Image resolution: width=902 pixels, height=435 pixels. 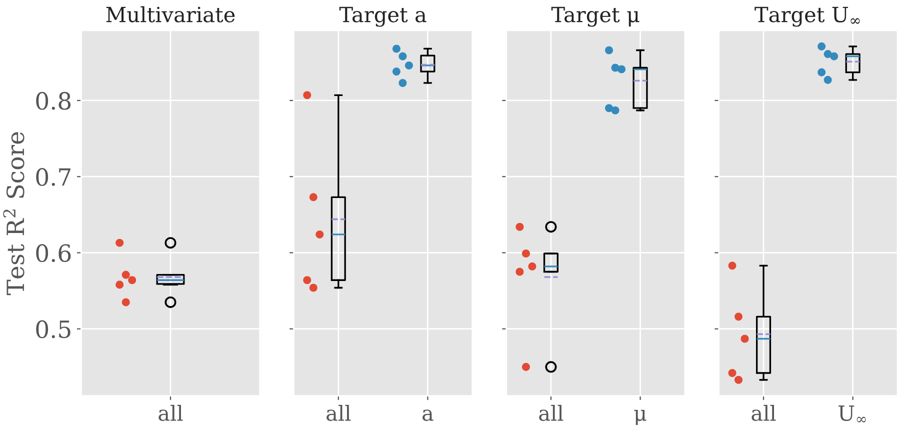 What do you see at coordinates (13, 214) in the screenshot?
I see `y-axis-title: Test R$^{2}$ Score` at bounding box center [13, 214].